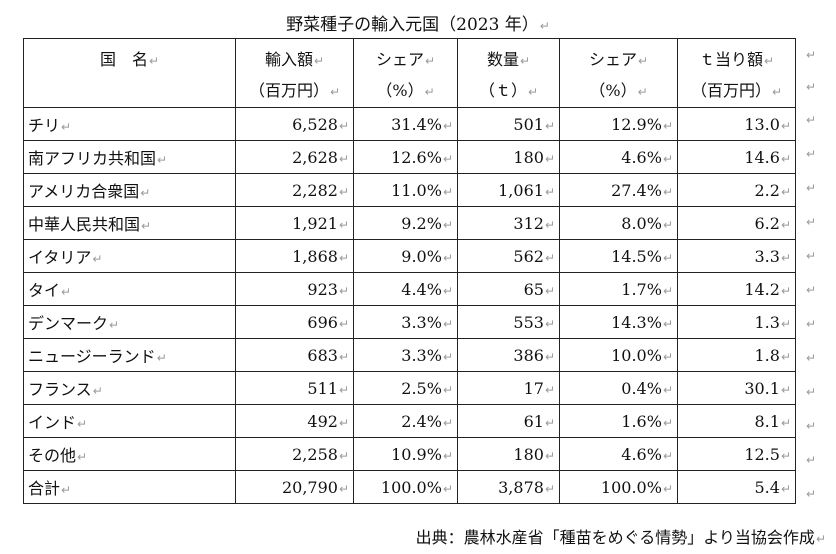 The image size is (836, 554). What do you see at coordinates (618, 322) in the screenshot?
I see `value-cell: 14.3%↵` at bounding box center [618, 322].